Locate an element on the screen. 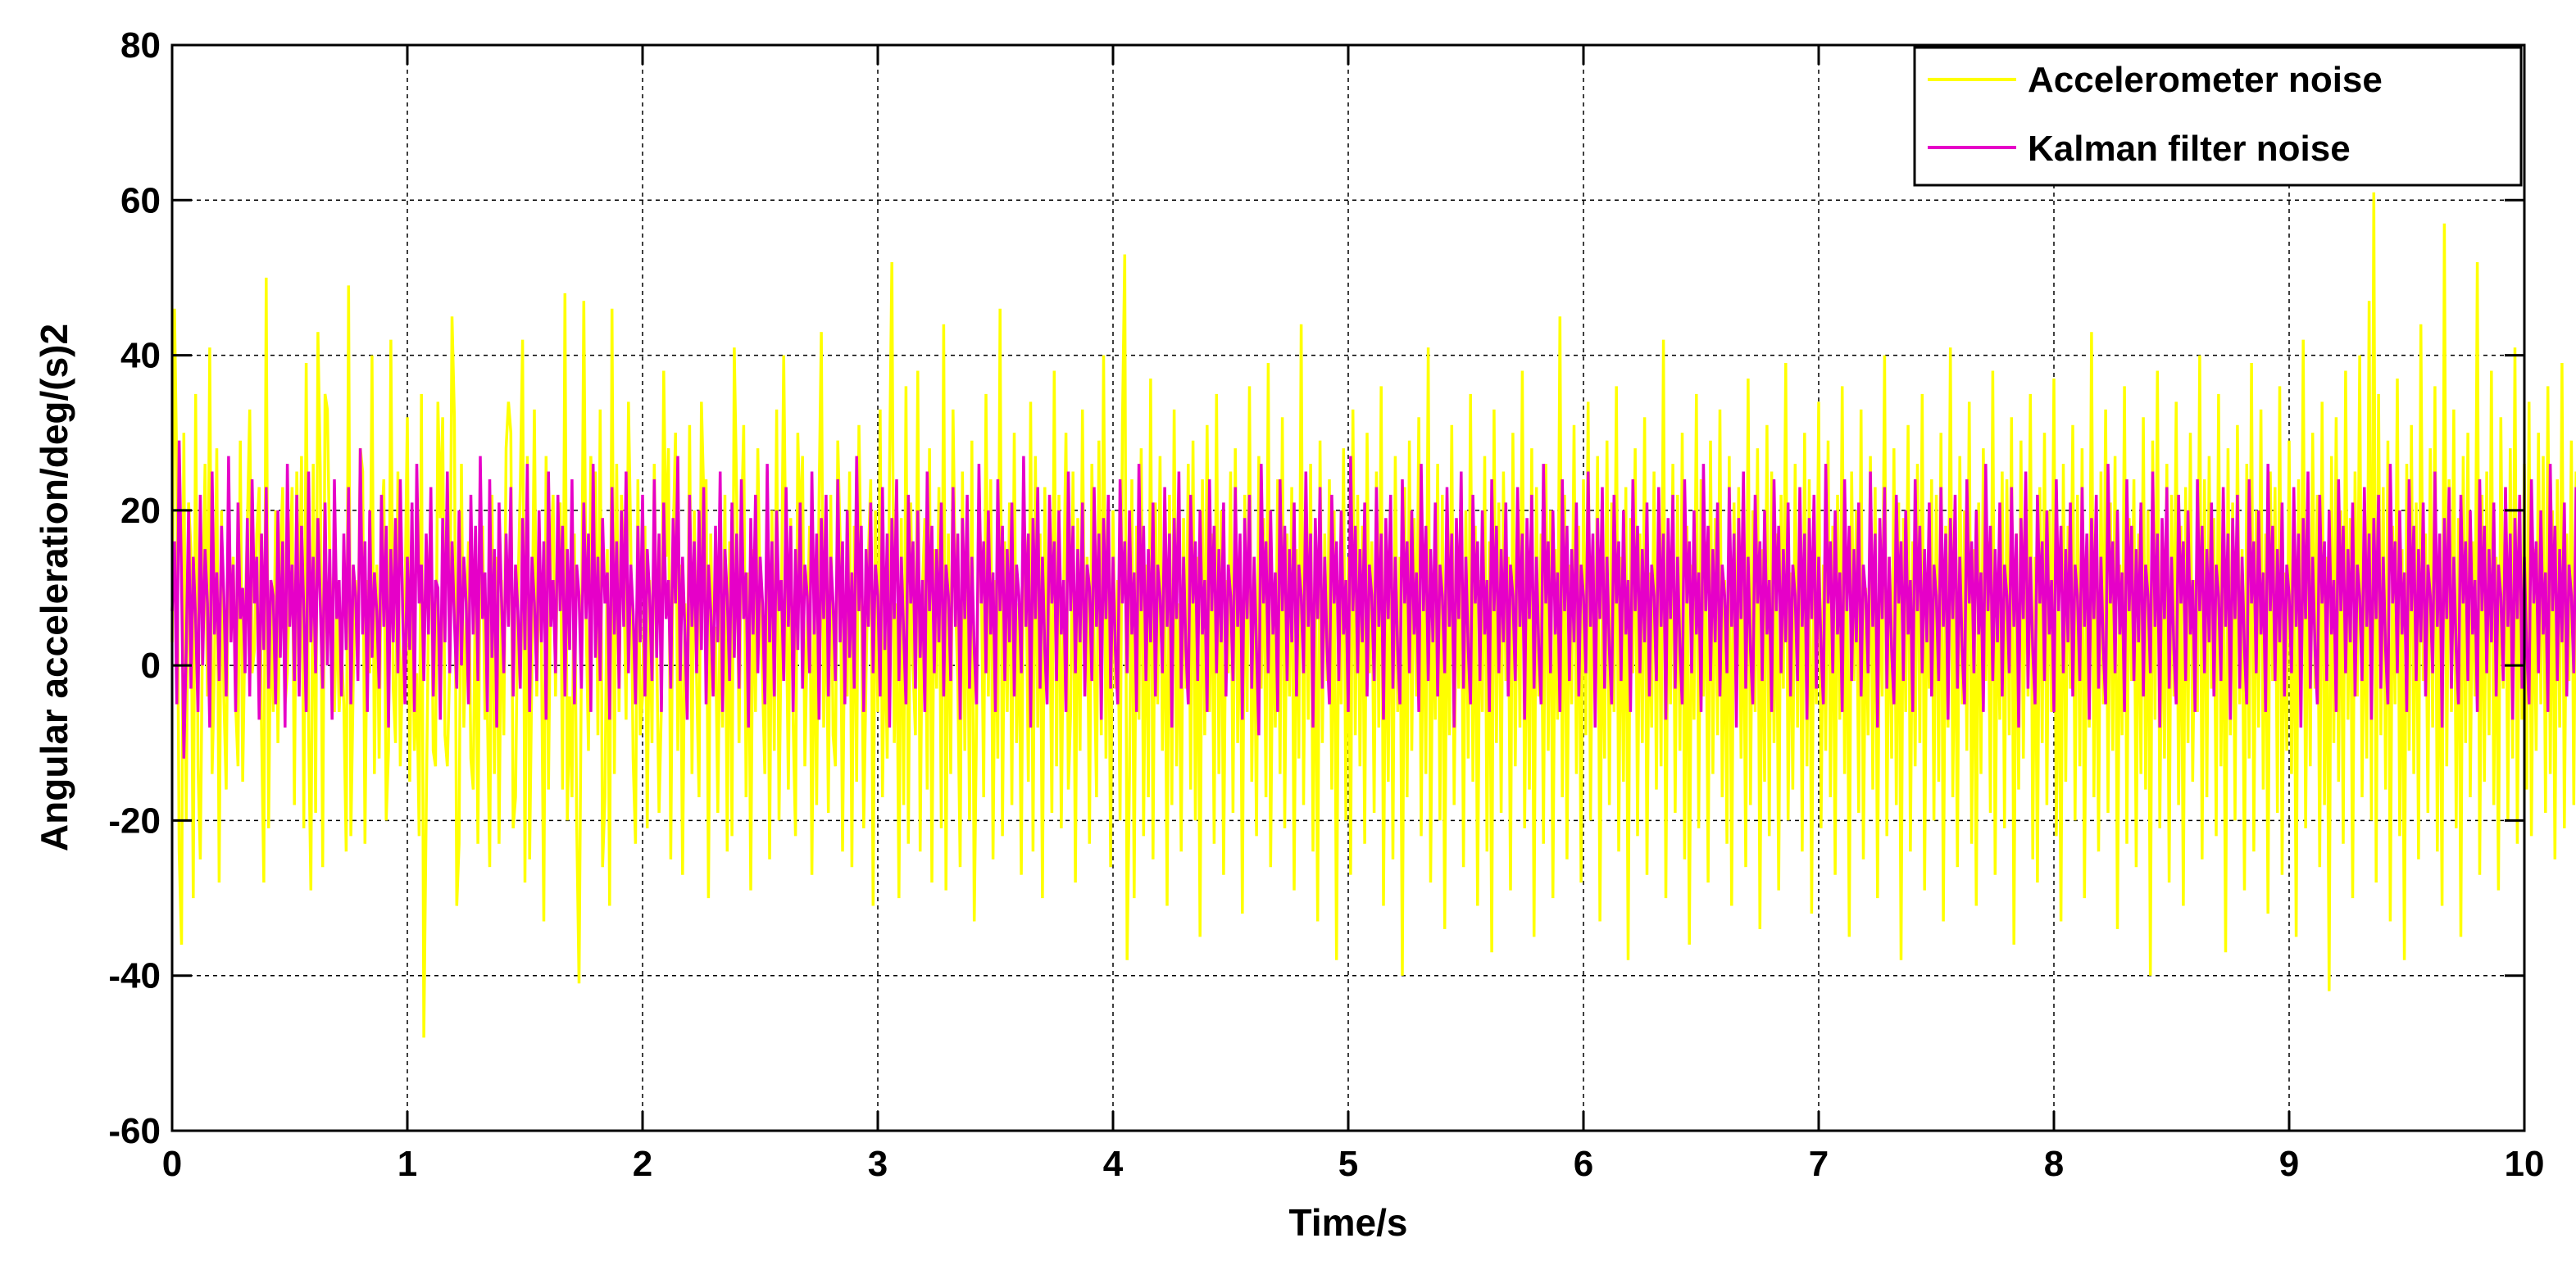 The image size is (2576, 1261). x-tick-label: 6 is located at coordinates (1583, 1164).